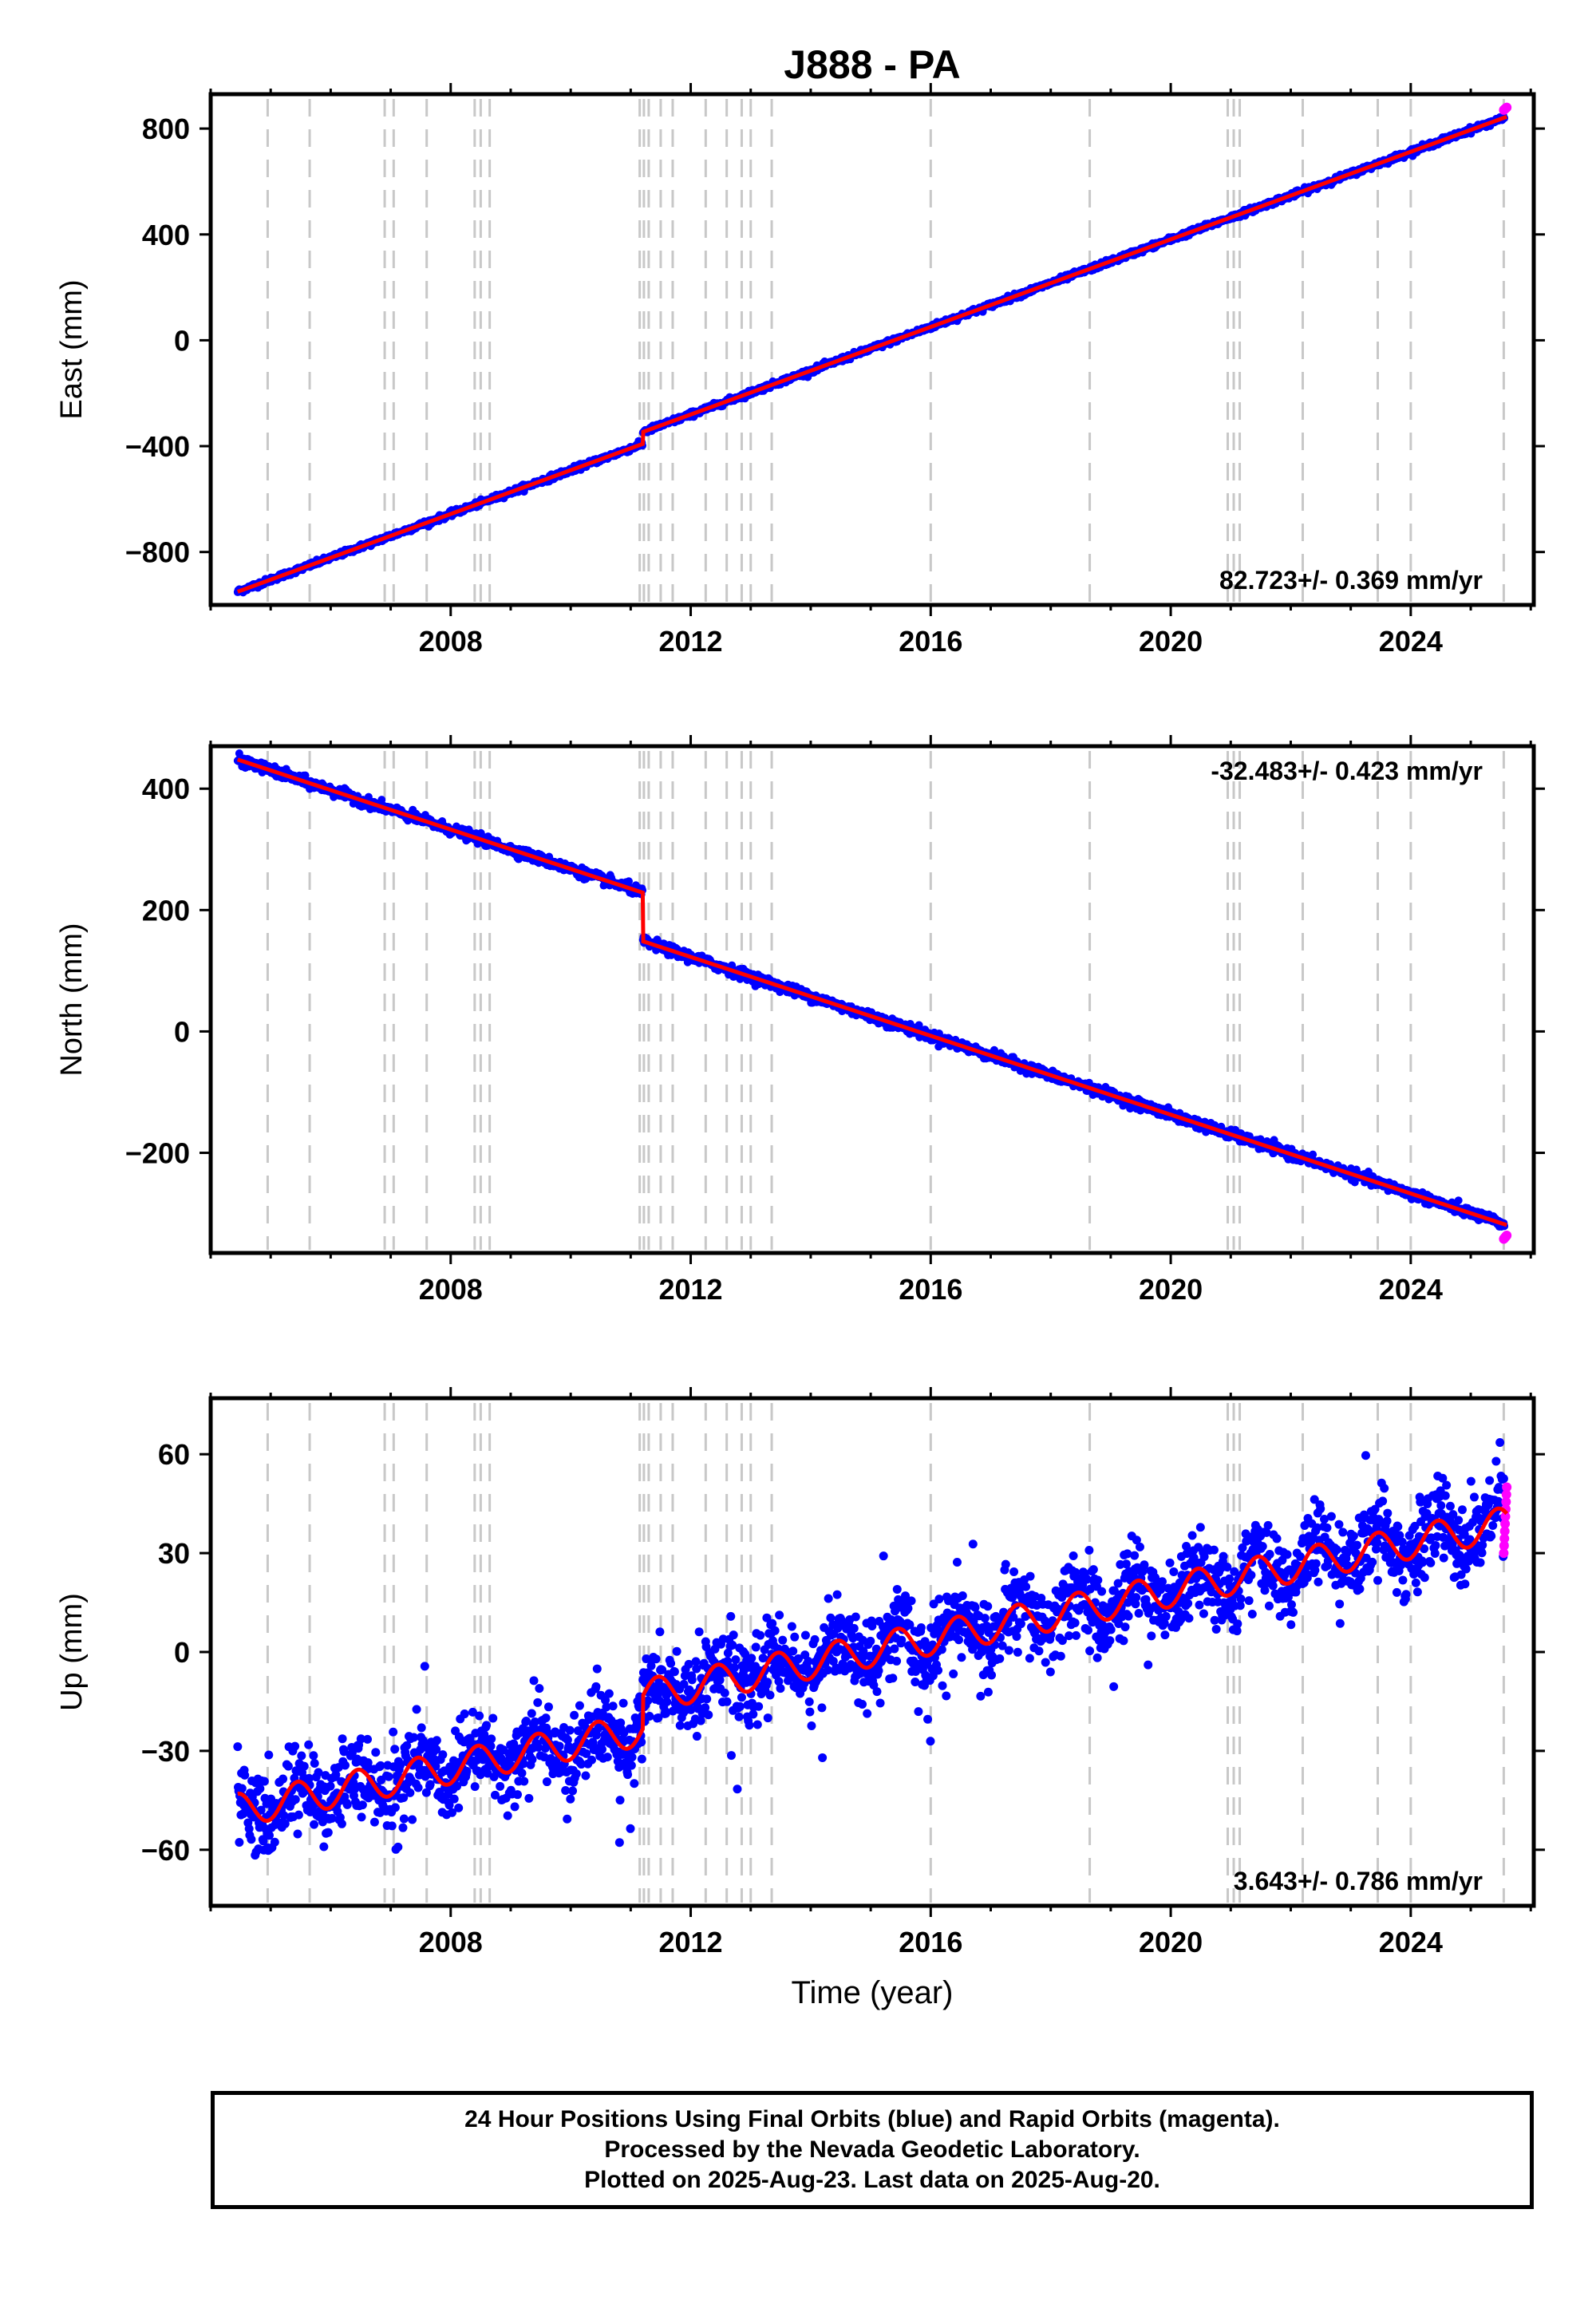 The width and height of the screenshot is (1596, 2316). Describe the element at coordinates (72, 999) in the screenshot. I see `y-axis-label: North (mm)` at that location.